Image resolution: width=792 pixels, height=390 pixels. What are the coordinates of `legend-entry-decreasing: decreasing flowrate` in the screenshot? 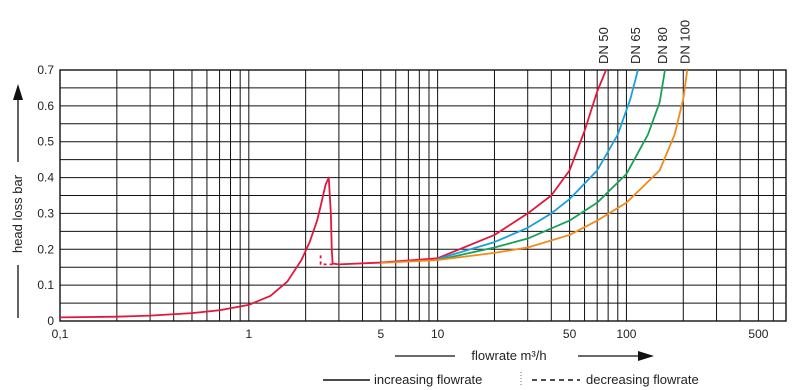 It's located at (642, 379).